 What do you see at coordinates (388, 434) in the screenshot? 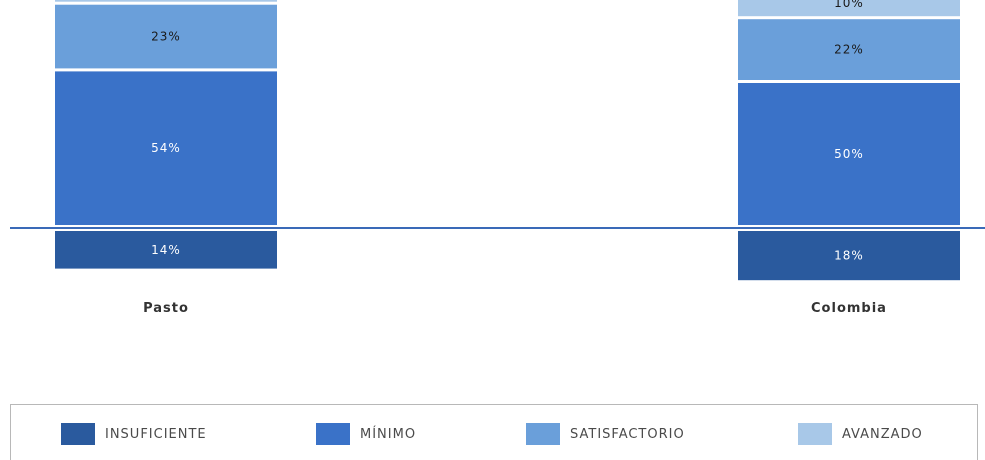
I see `legend-label-minimo: MÍNIMO` at bounding box center [388, 434].